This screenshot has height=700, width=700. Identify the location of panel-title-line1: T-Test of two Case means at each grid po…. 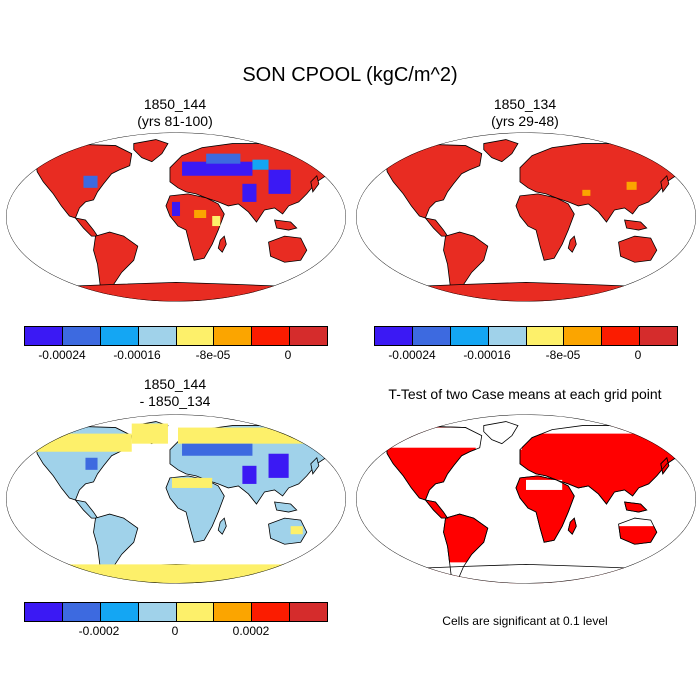
(525, 394).